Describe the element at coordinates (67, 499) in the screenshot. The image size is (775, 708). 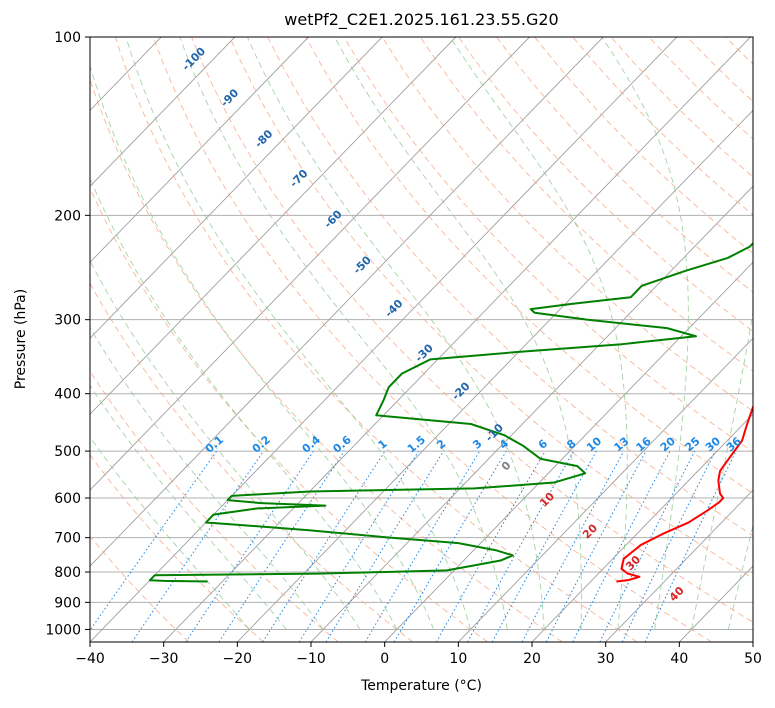
I see `y-tick-label: 600` at that location.